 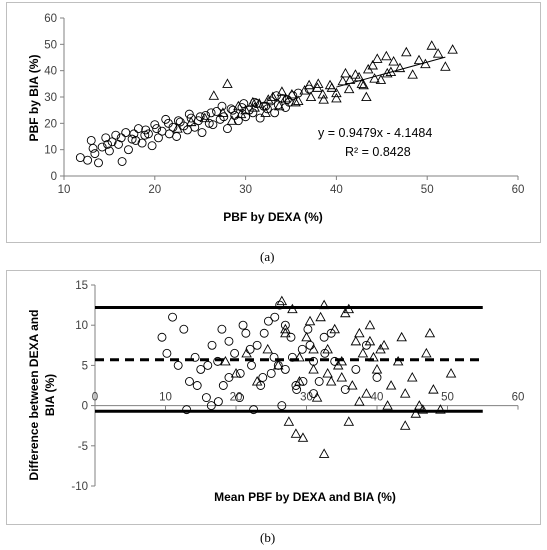 What do you see at coordinates (81, 286) in the screenshot?
I see `y-tick-label: 15` at bounding box center [81, 286].